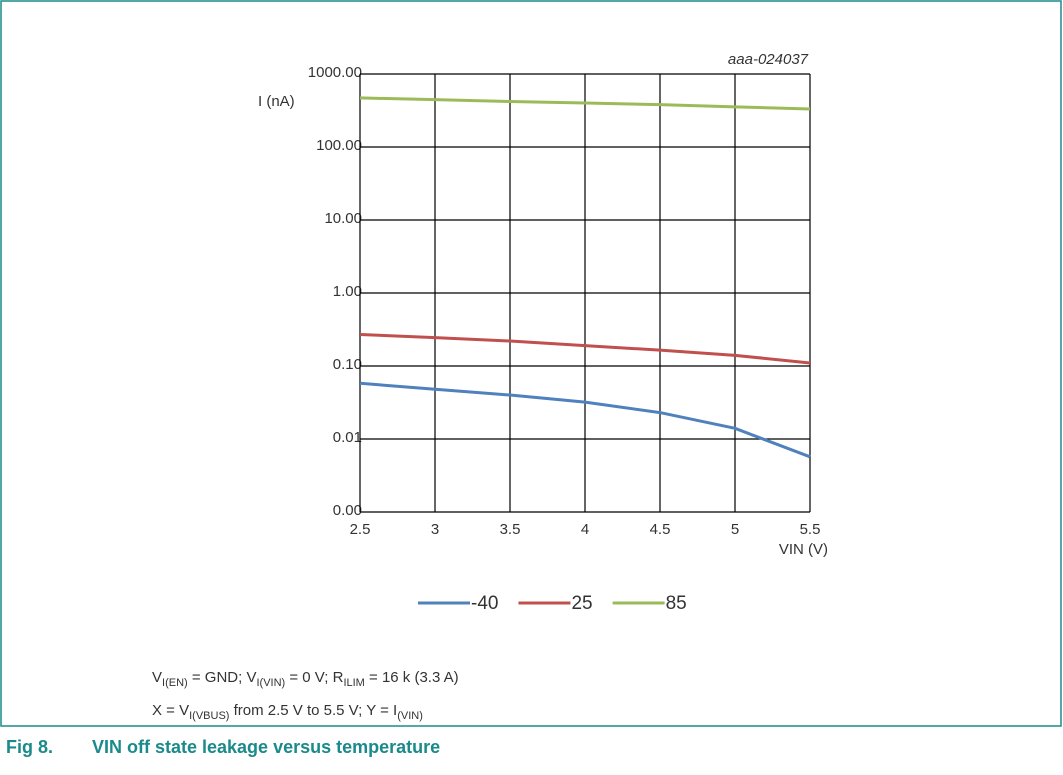  Describe the element at coordinates (412, 677) in the screenshot. I see `note-text: = 16 k (3.3 A)` at that location.